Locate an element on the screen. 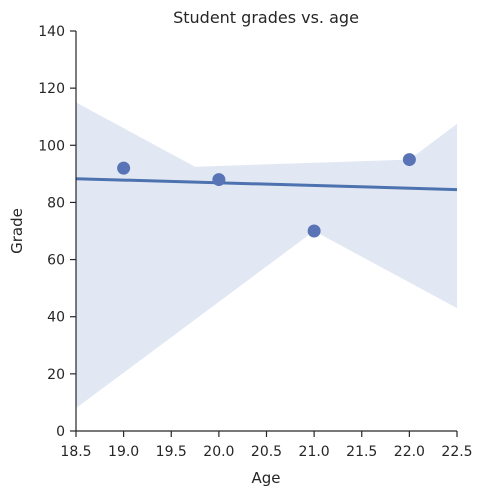  x-tick-label: 19.0 is located at coordinates (123, 452).